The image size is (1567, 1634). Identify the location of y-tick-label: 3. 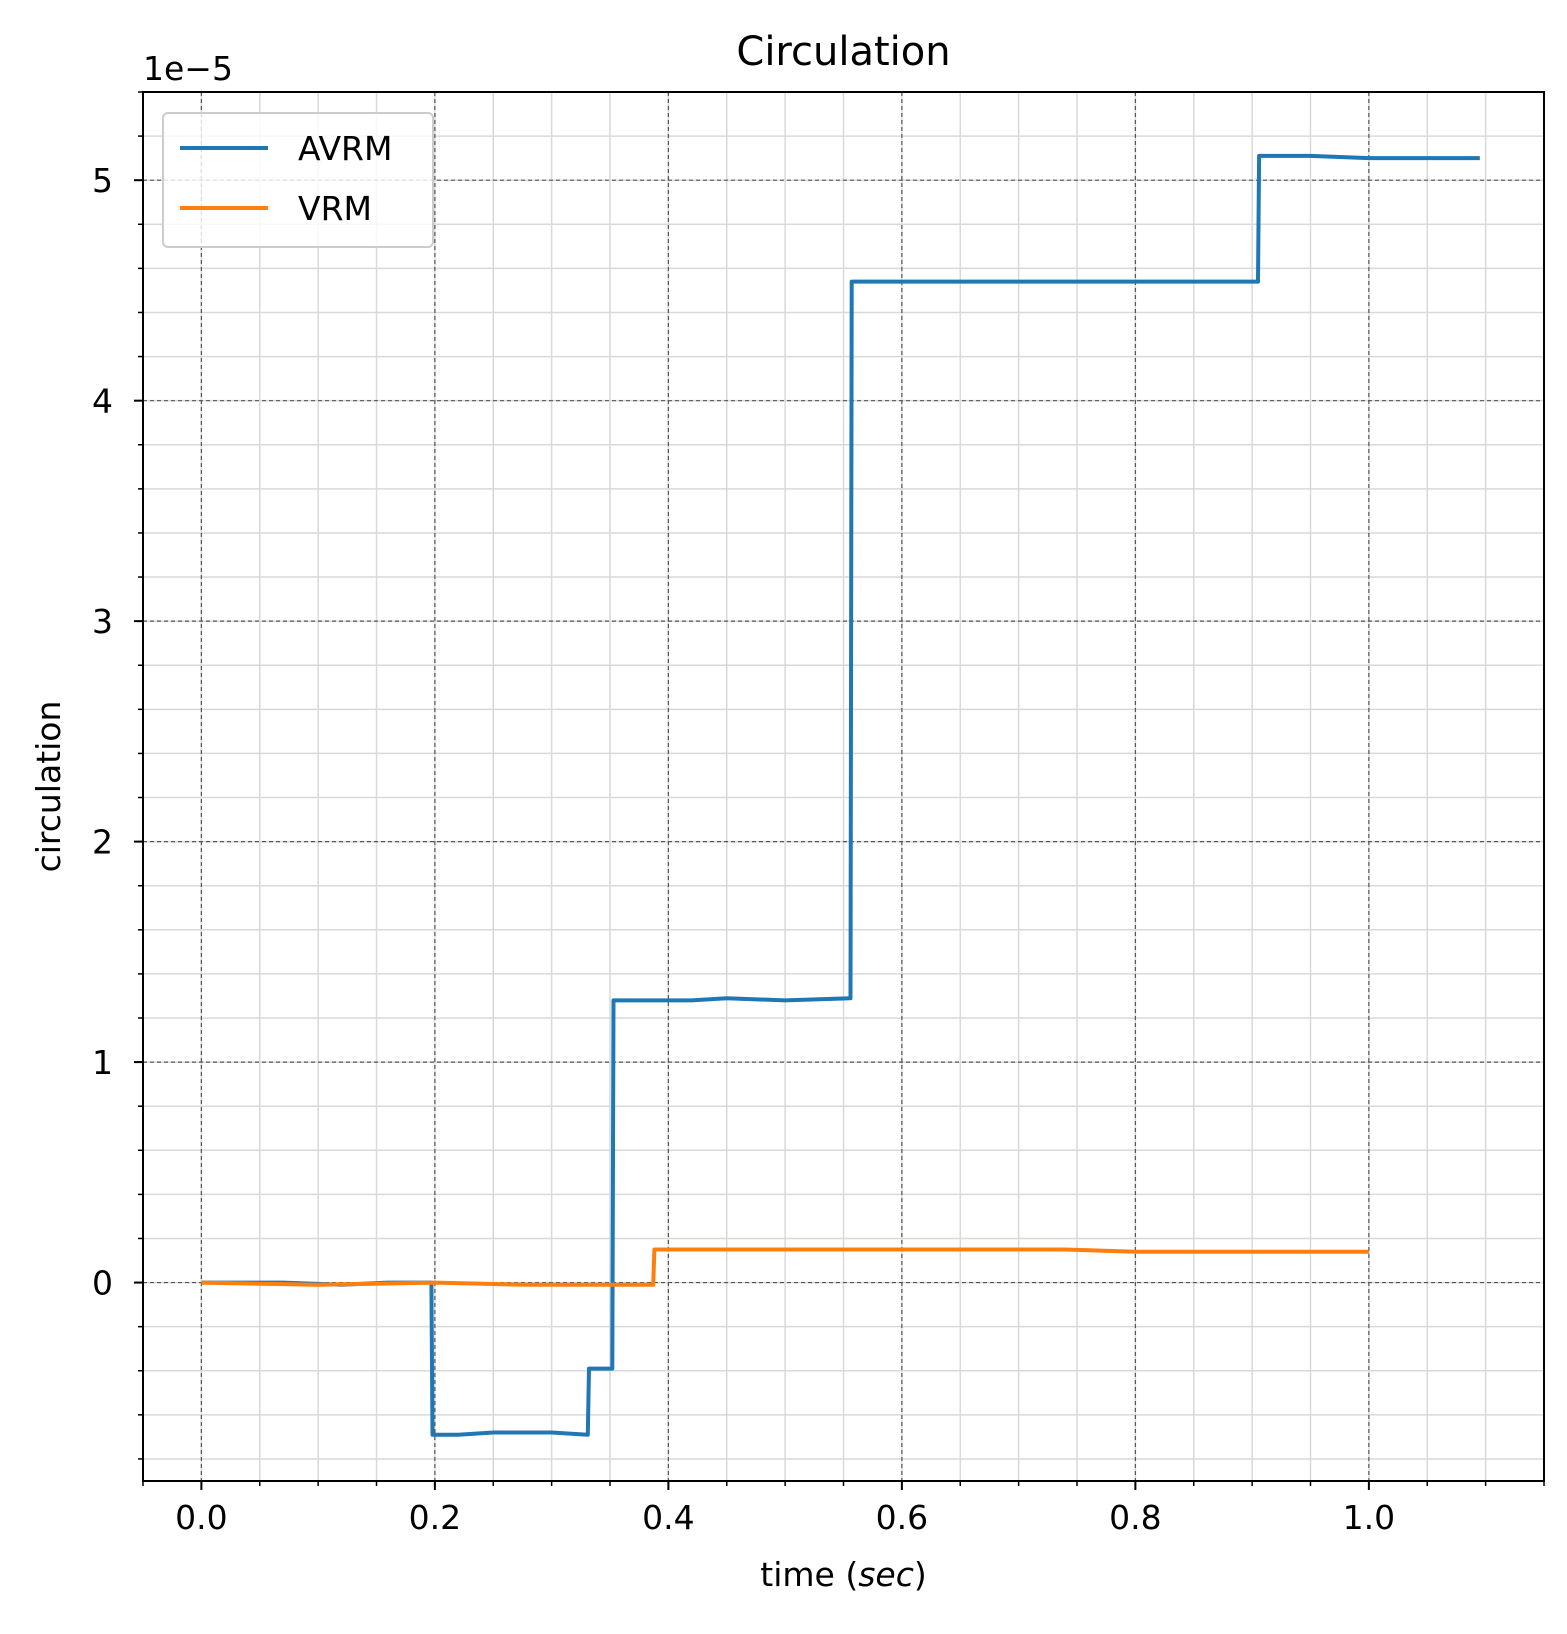
(102, 621).